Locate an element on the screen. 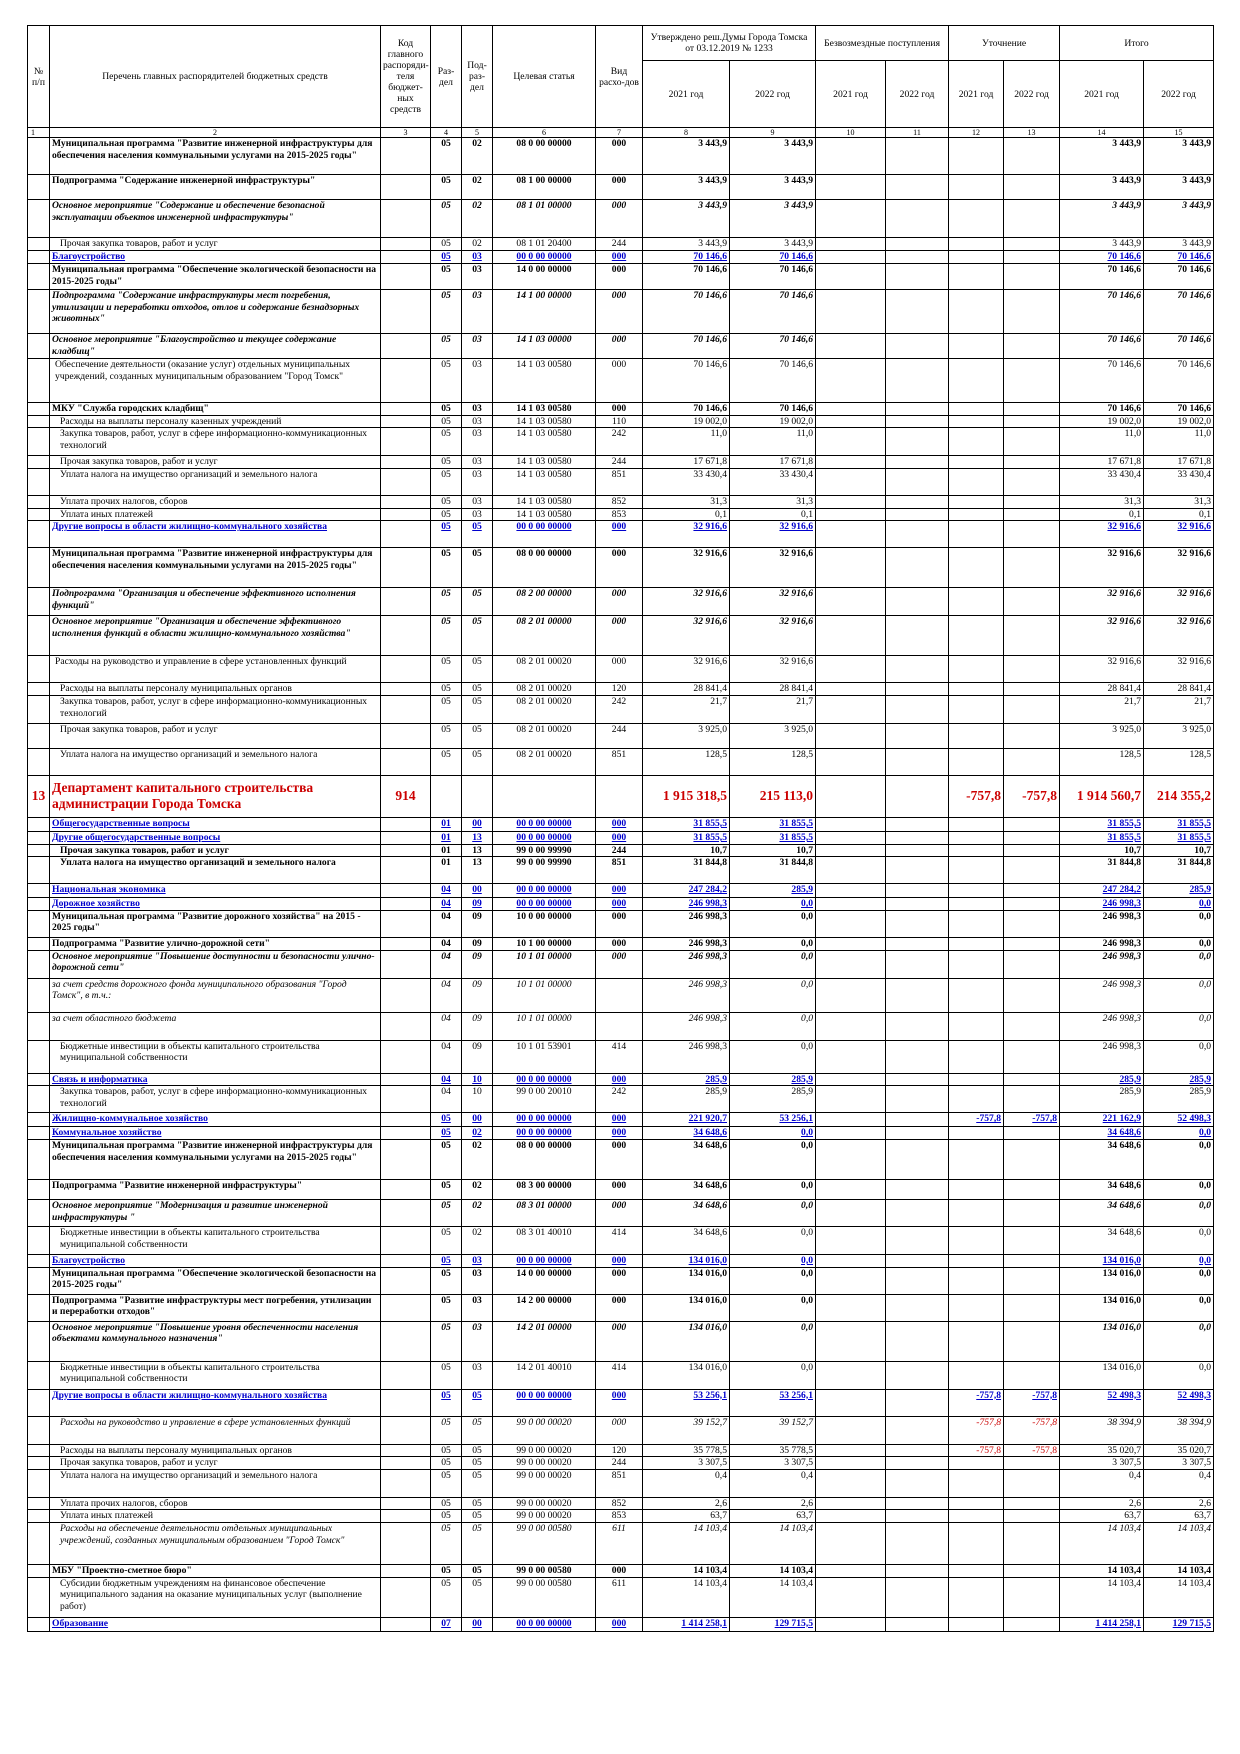 The width and height of the screenshot is (1240, 1754). row-target: 99 0 00 99990 is located at coordinates (544, 850).